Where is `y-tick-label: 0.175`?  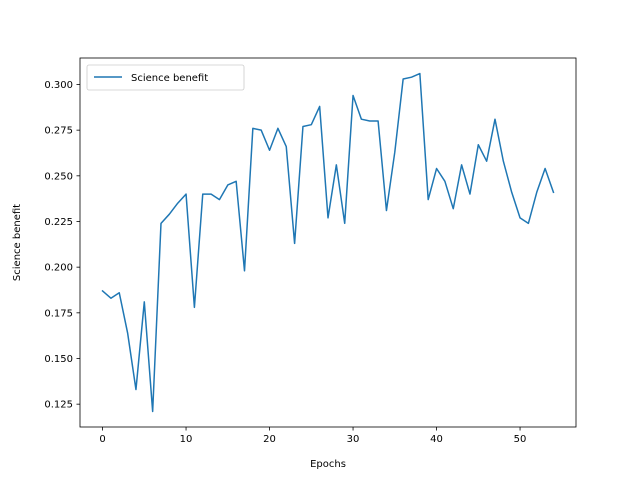
y-tick-label: 0.175 is located at coordinates (58, 313).